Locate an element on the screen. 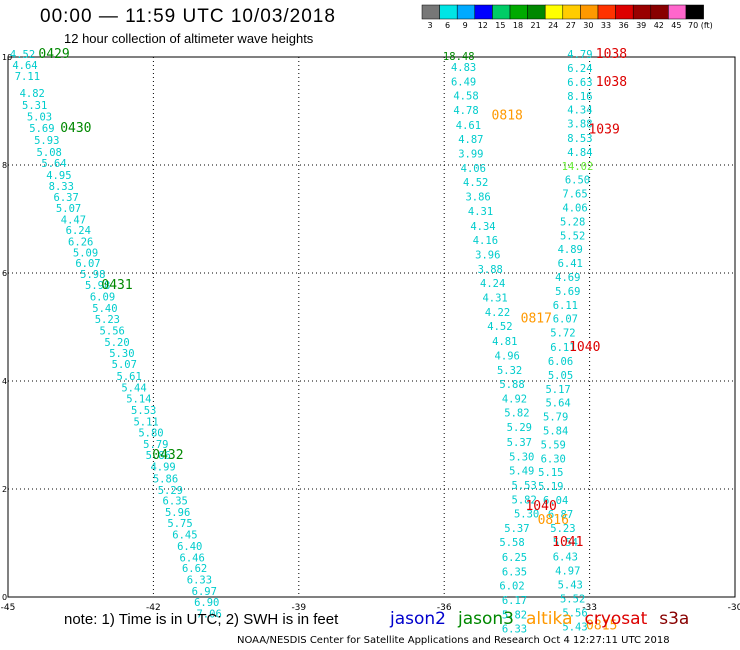  wave-height-label: 5.08 is located at coordinates (49, 153).